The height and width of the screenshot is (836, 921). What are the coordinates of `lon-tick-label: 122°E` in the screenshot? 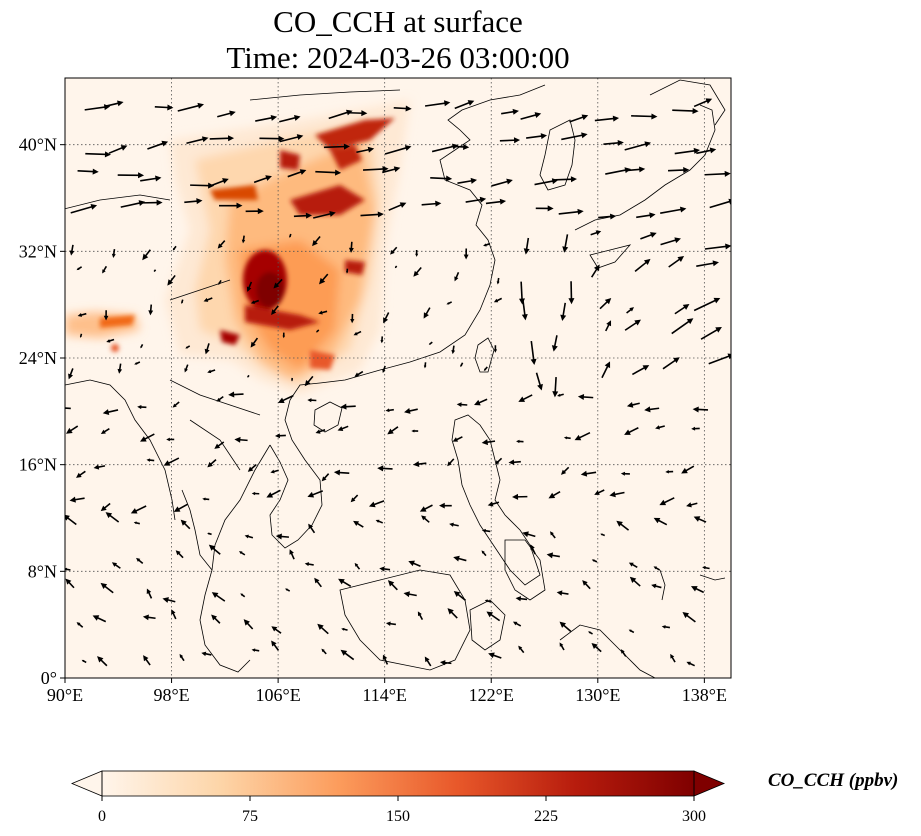 It's located at (491, 695).